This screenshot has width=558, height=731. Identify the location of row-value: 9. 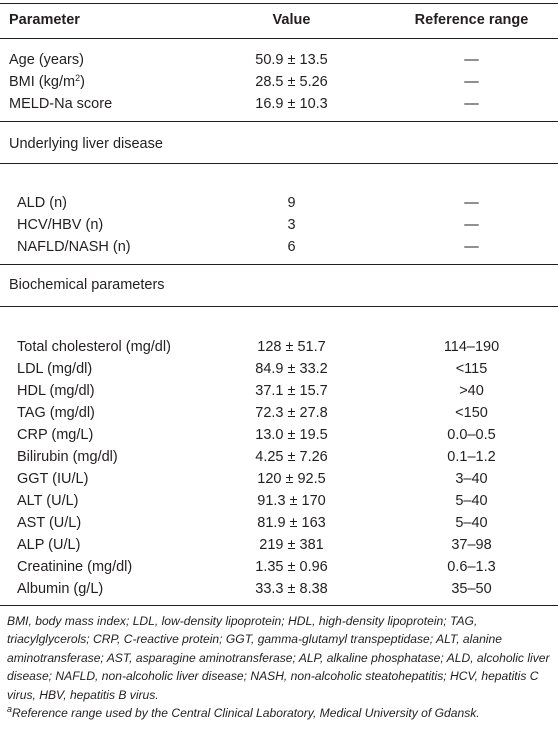
(291, 203).